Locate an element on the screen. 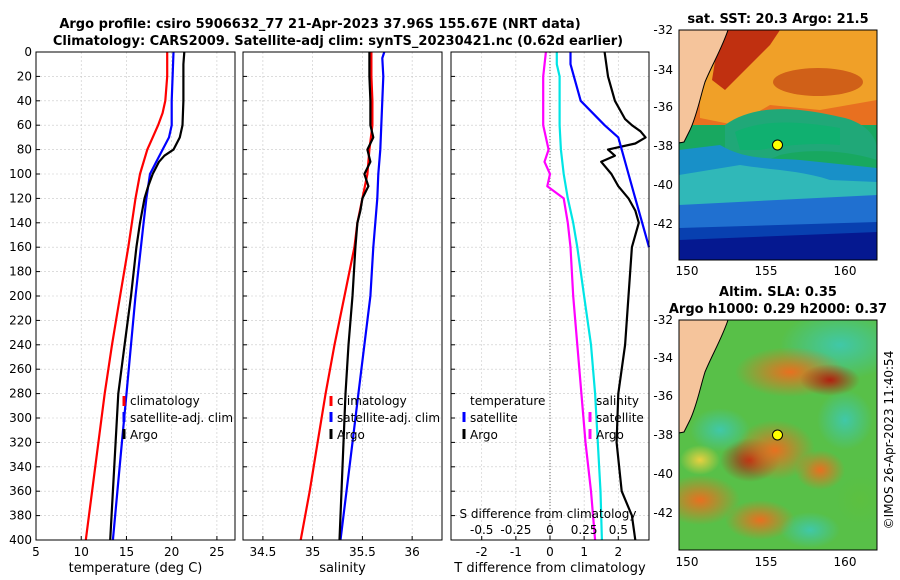 The width and height of the screenshot is (900, 580). x-tick-label: 2 is located at coordinates (618, 552).